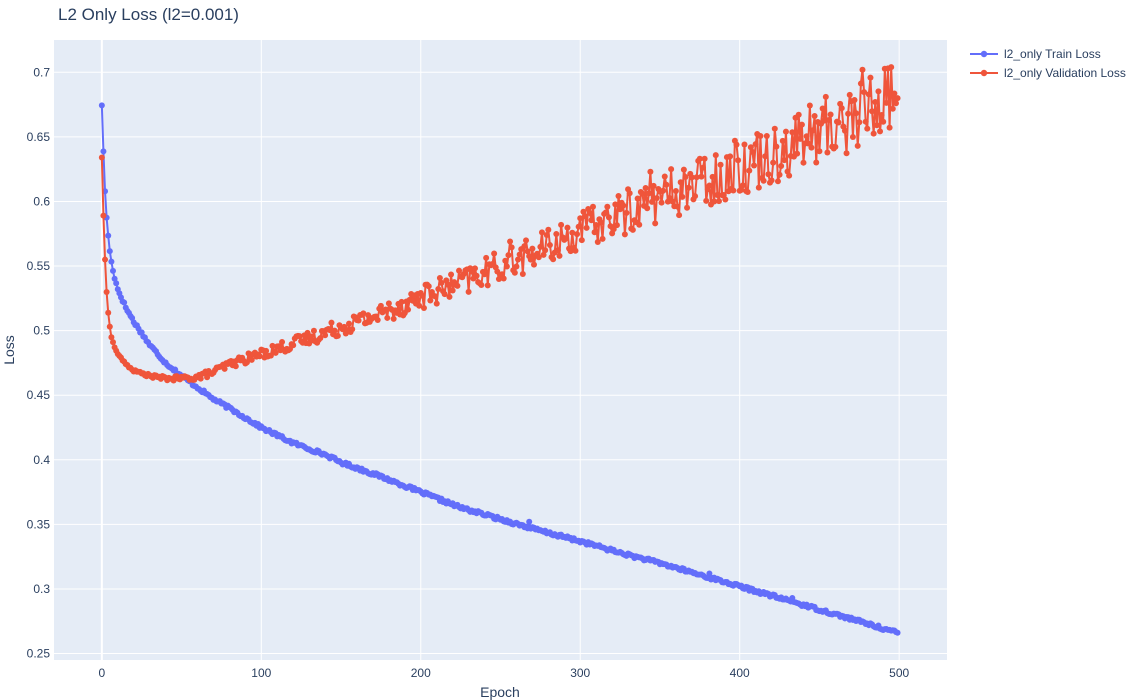 This screenshot has height=700, width=1147. Describe the element at coordinates (1048, 73) in the screenshot. I see `legend-item-validation: l2_only Validation Loss` at that location.